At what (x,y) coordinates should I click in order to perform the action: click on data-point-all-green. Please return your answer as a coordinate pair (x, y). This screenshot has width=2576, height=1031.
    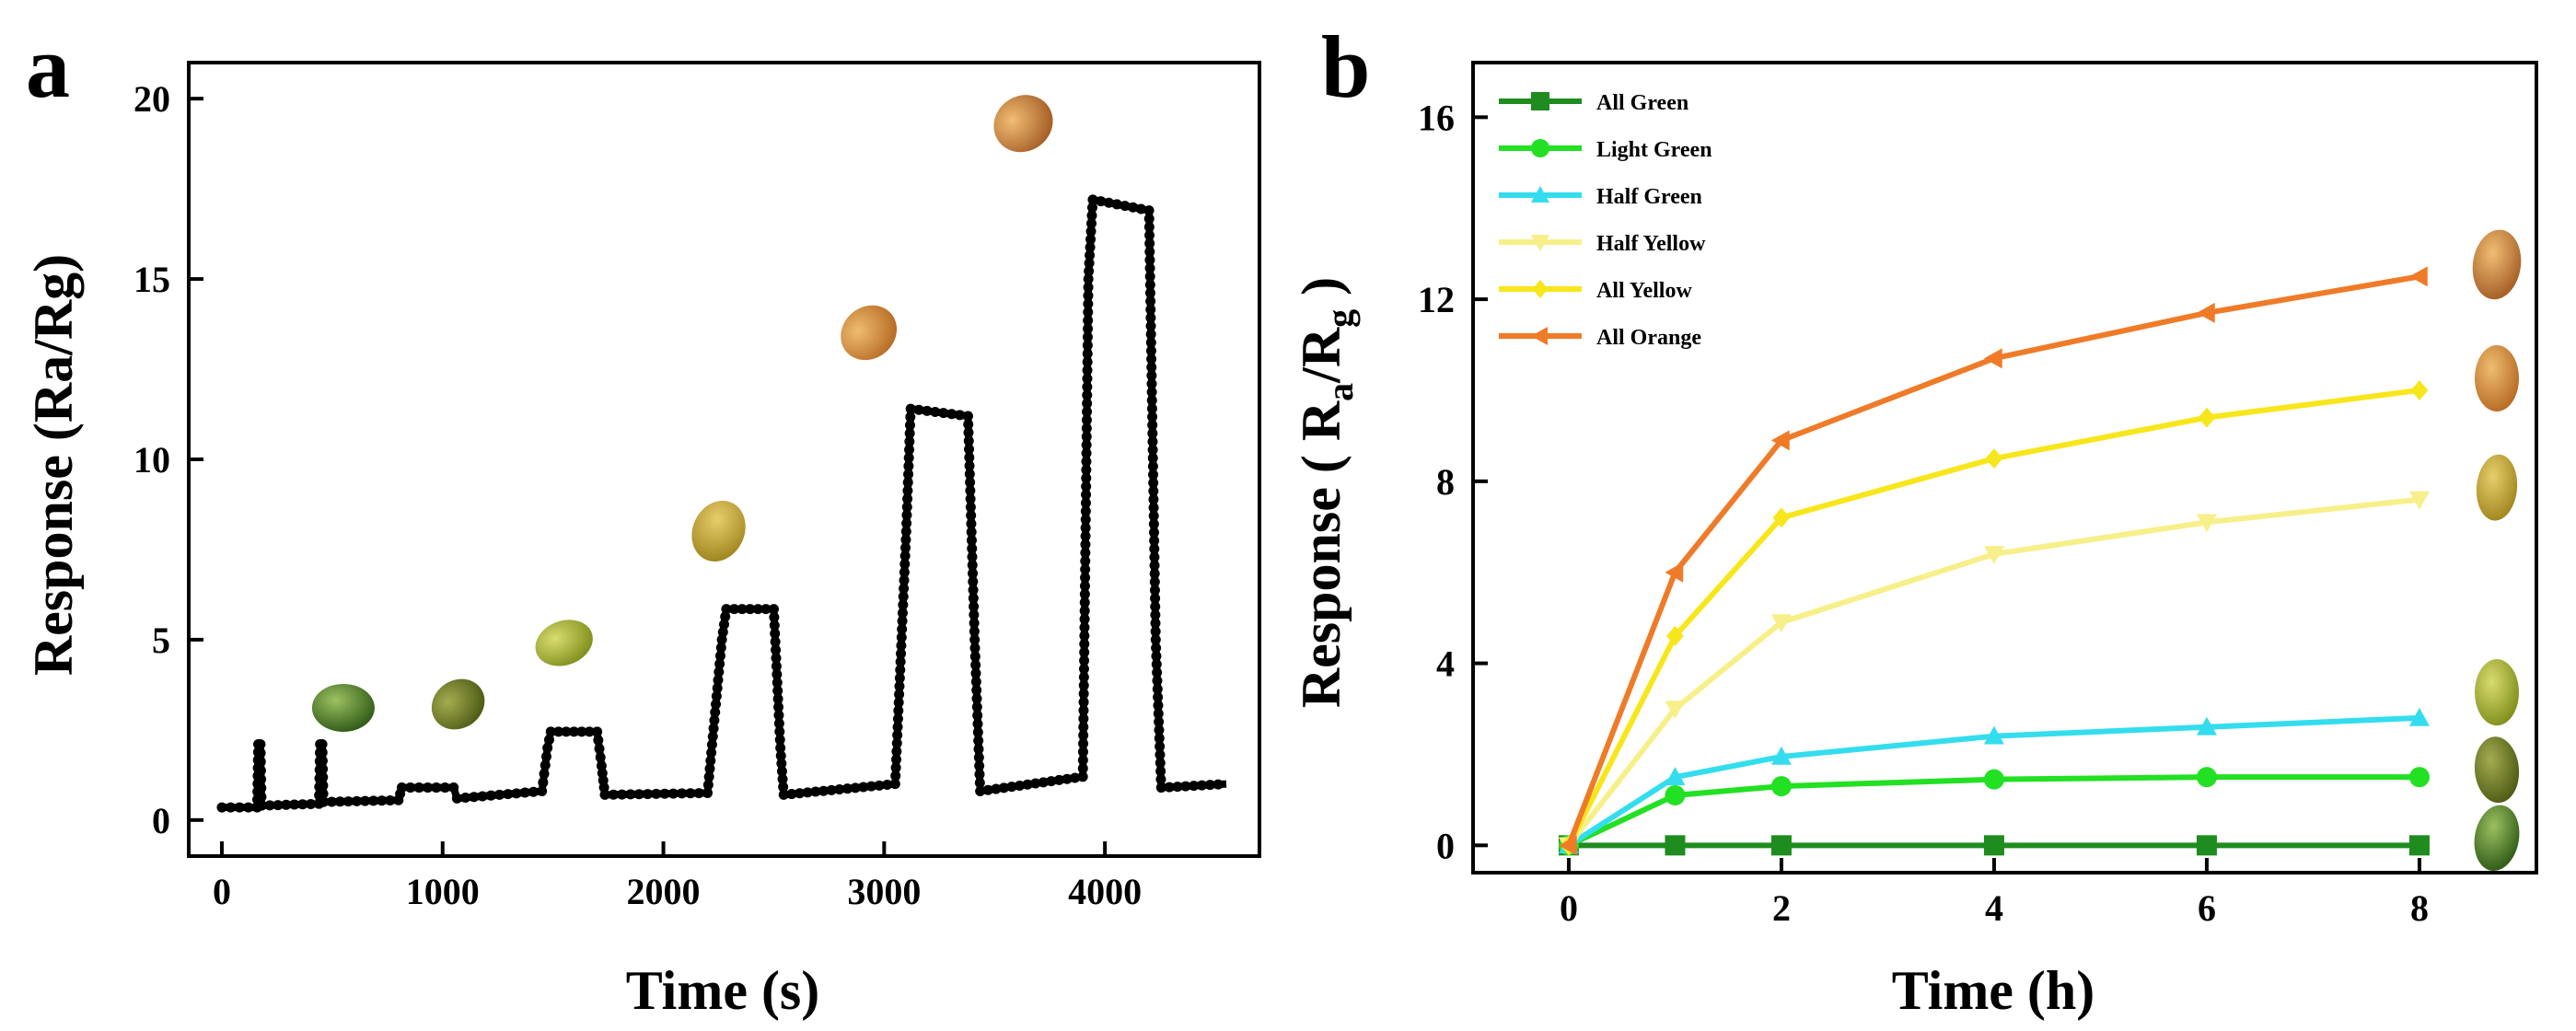
    Looking at the image, I should click on (2206, 845).